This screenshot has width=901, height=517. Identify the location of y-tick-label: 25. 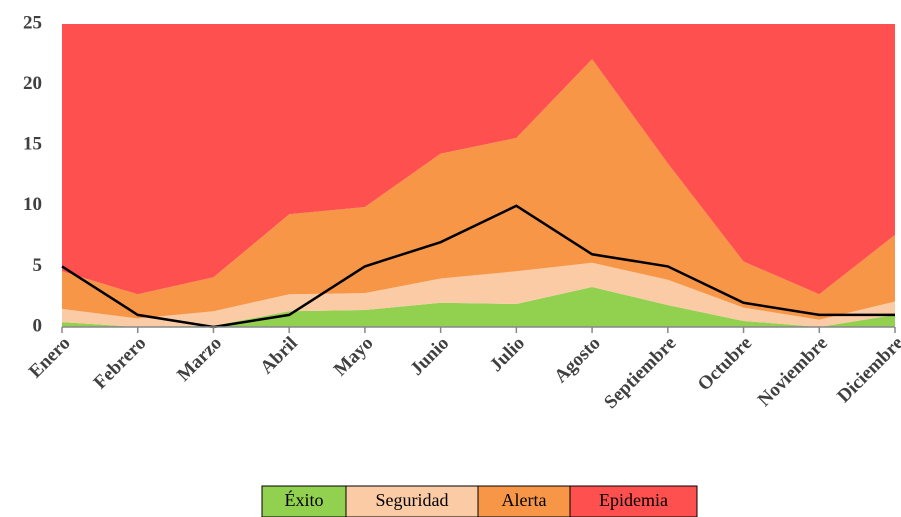
(32, 22).